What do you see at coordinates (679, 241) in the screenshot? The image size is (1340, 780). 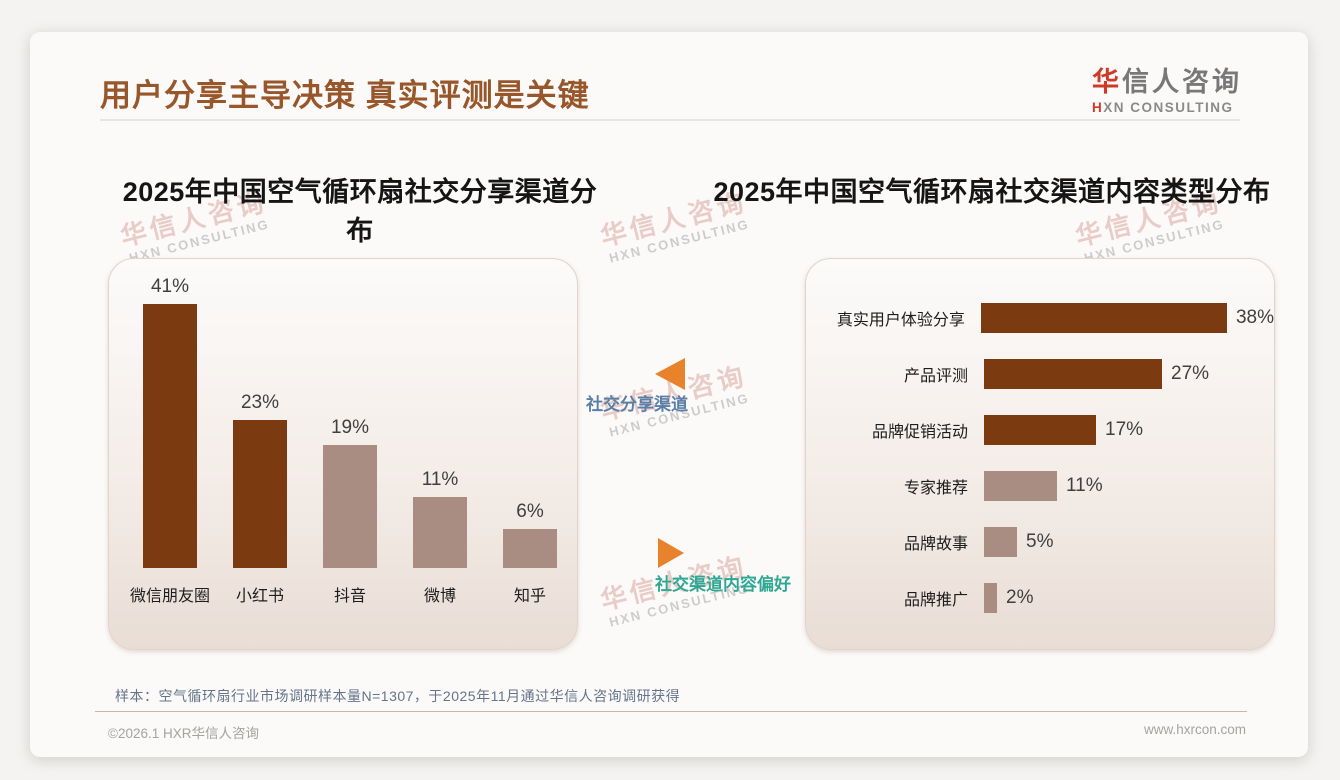 I see `watermark-english: HXN CONSULTING` at bounding box center [679, 241].